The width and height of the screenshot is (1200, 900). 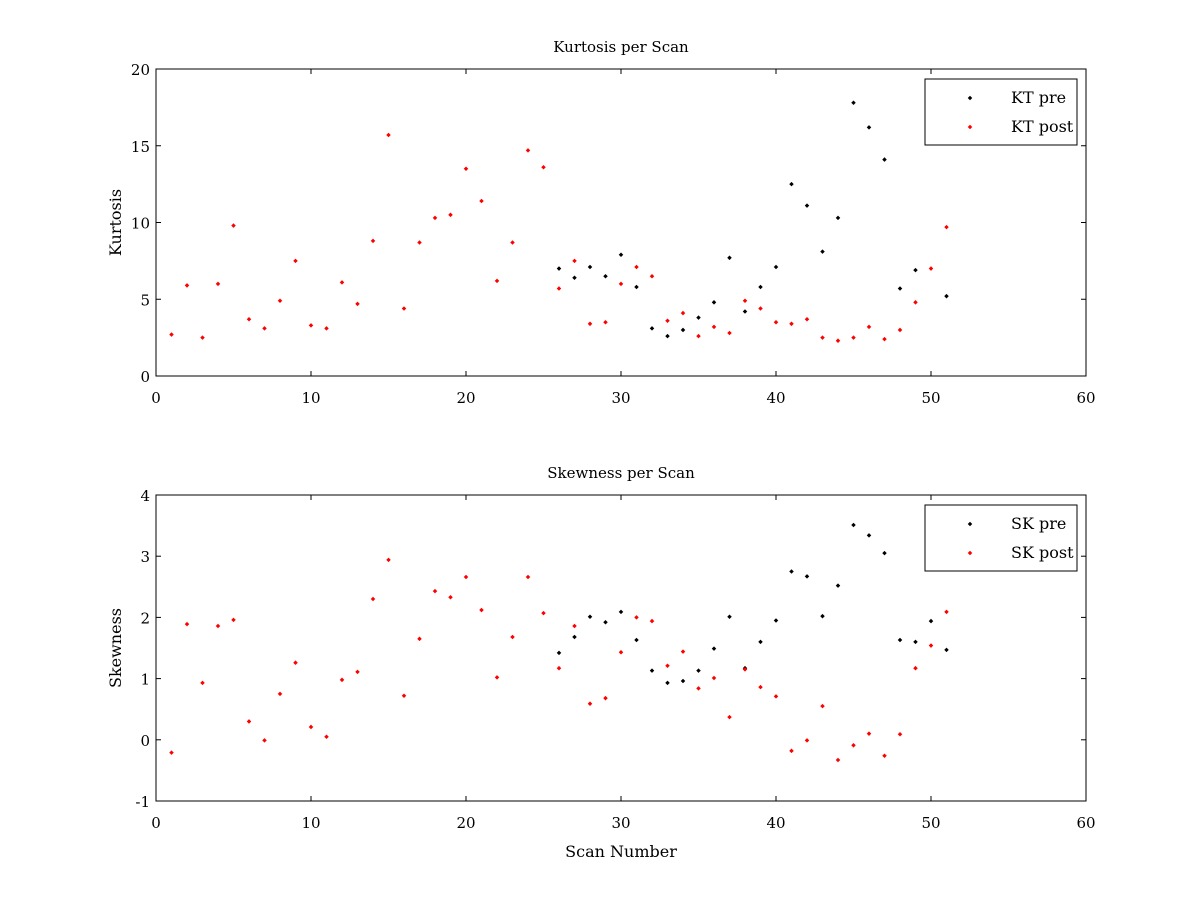 What do you see at coordinates (140, 70) in the screenshot?
I see `y-tick-label: 20` at bounding box center [140, 70].